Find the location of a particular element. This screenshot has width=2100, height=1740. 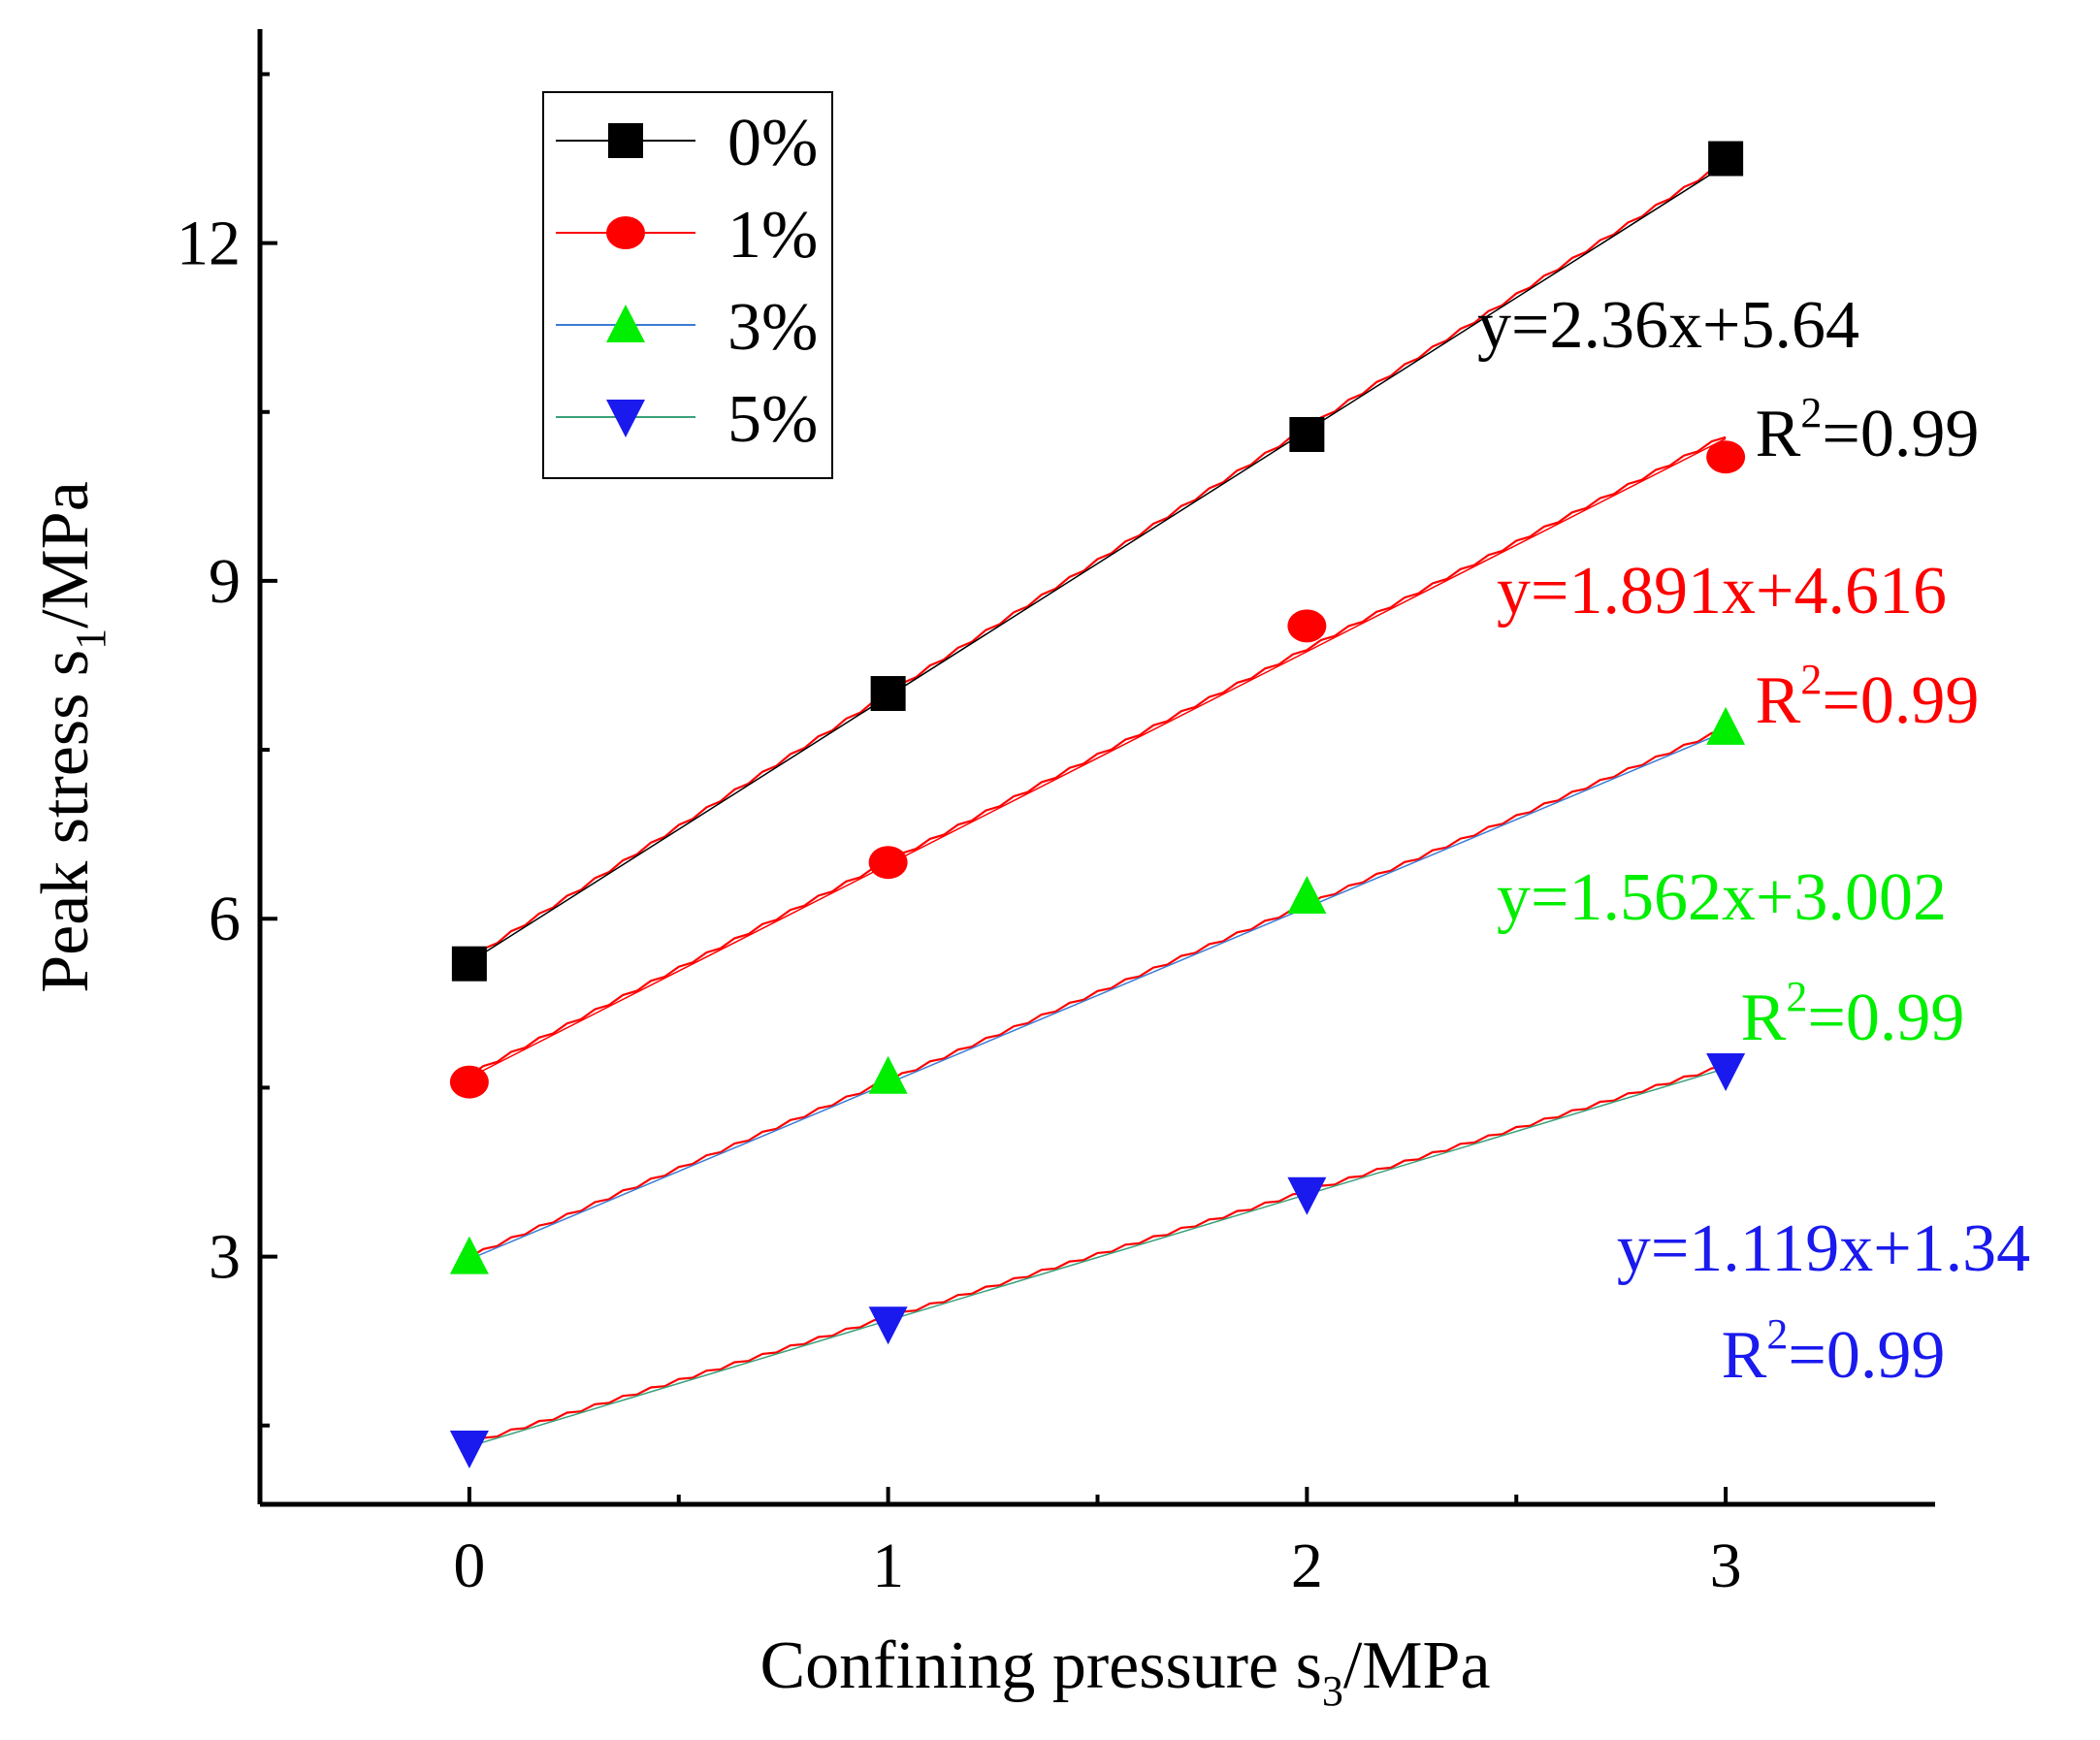

x-tick-label: 1 is located at coordinates (888, 1566).